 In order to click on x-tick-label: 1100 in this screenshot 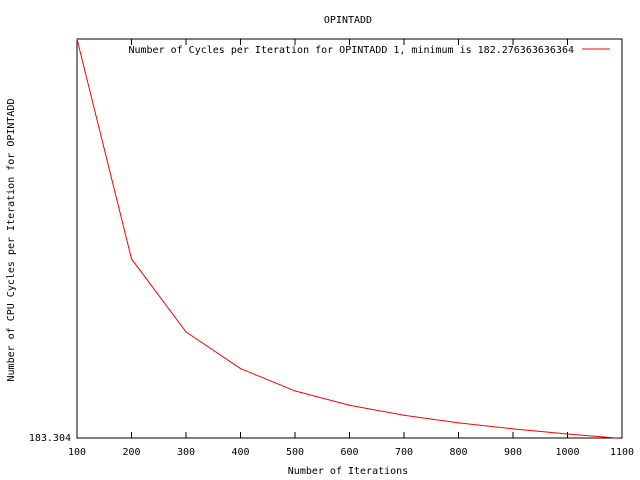, I will do `click(622, 452)`.